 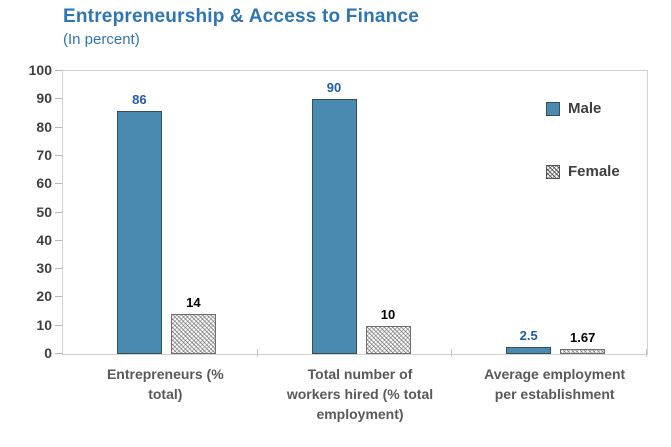 I want to click on y-axis-tick-label: 10, so click(x=44, y=324).